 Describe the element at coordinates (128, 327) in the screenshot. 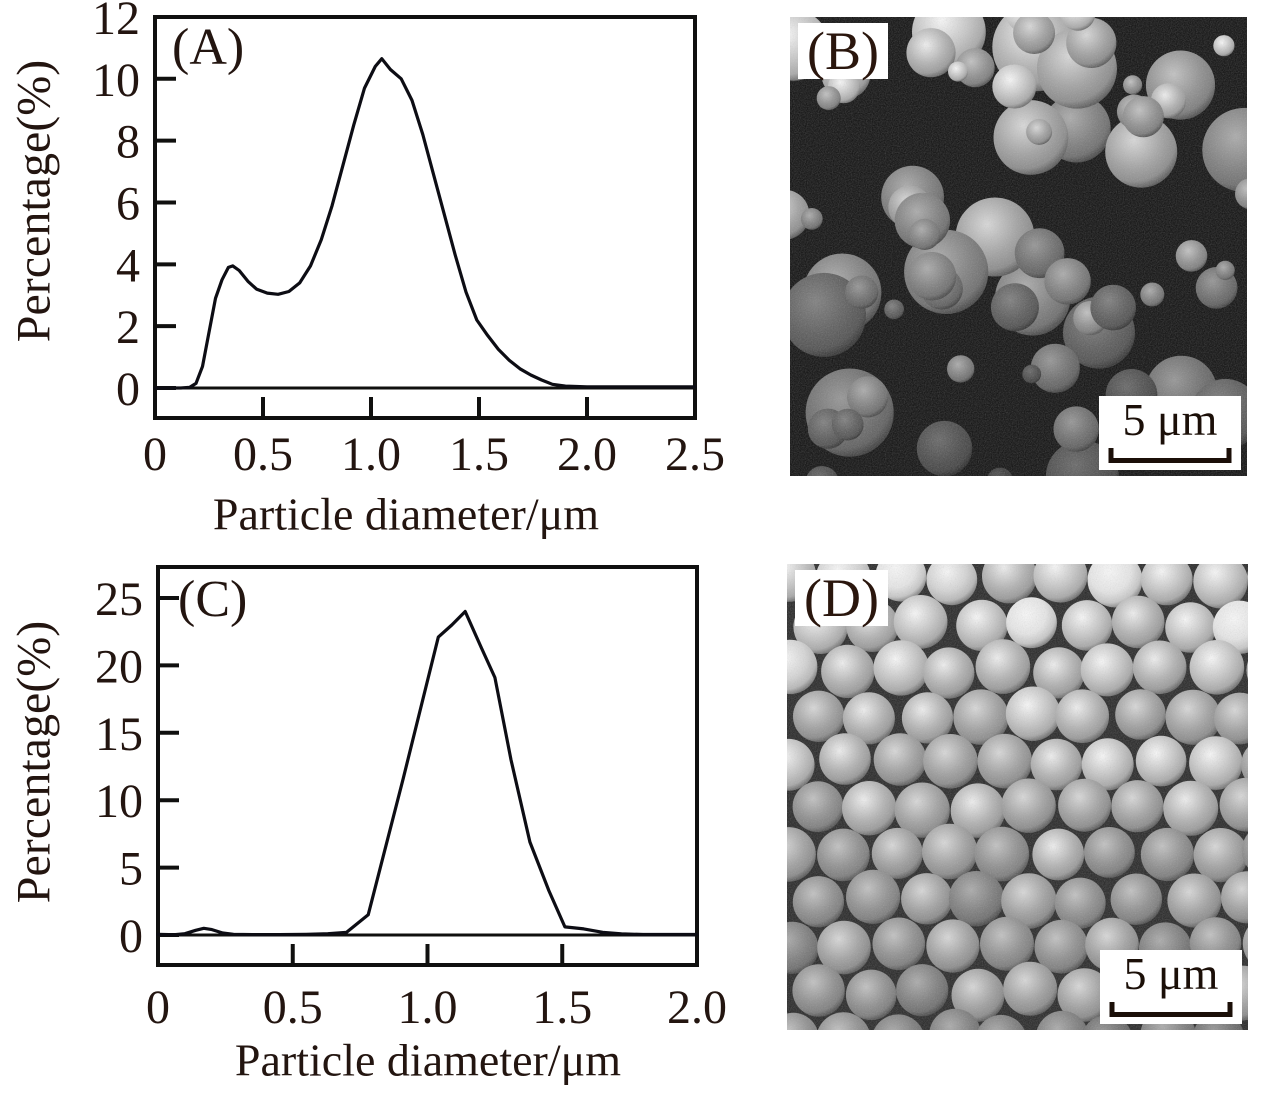

I see `y-tick-label: 2` at that location.